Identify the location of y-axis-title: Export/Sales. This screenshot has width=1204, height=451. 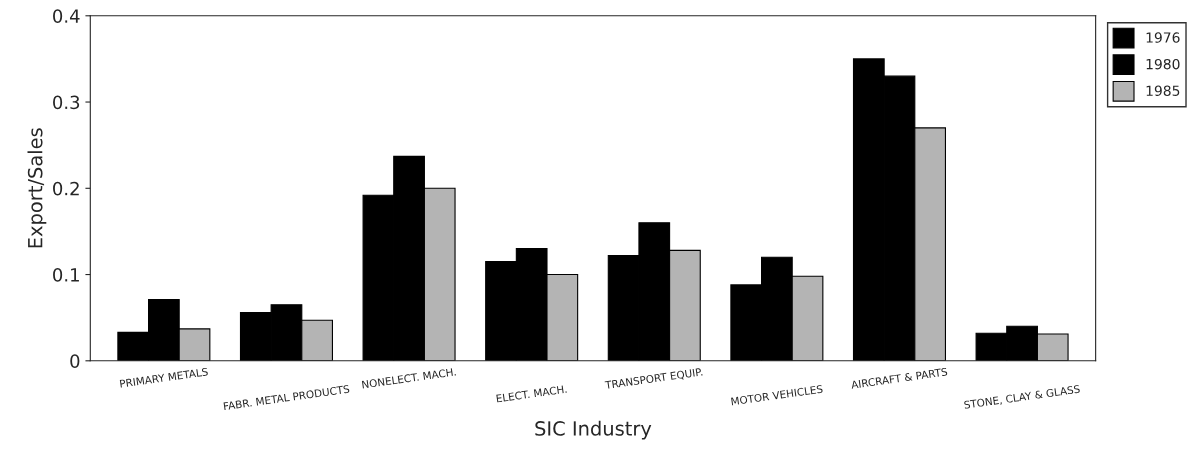
(37, 188).